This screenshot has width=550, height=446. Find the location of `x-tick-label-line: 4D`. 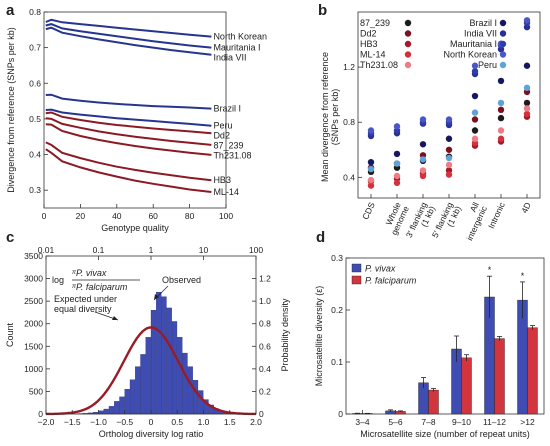

x-tick-label-line: 4D is located at coordinates (526, 208).